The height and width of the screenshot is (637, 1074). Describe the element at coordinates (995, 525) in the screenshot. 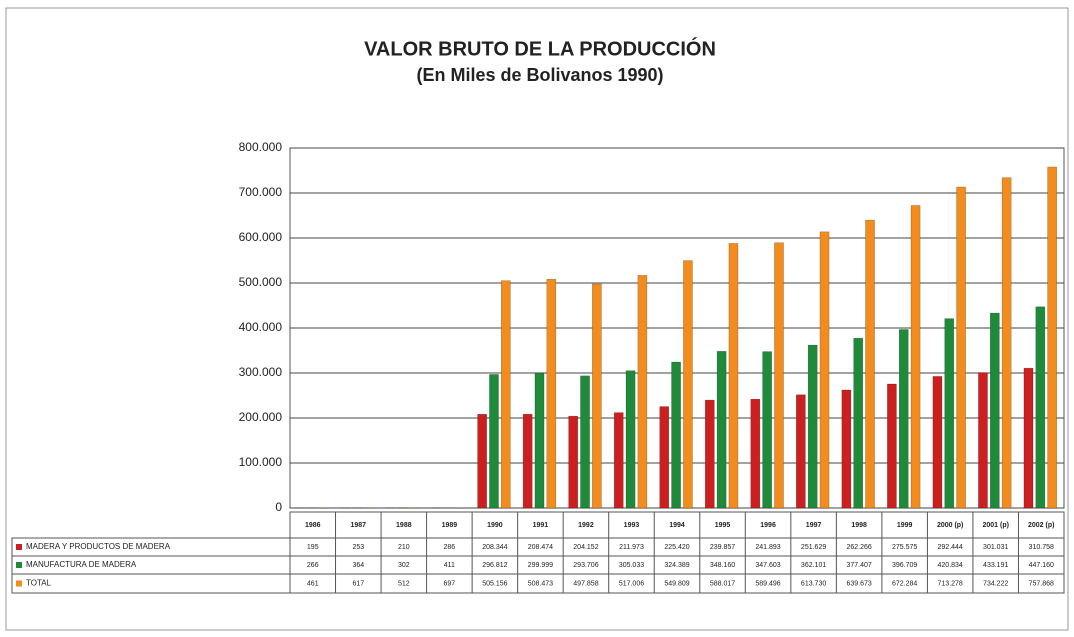

I see `x-tick-label: 2001 (p)` at that location.